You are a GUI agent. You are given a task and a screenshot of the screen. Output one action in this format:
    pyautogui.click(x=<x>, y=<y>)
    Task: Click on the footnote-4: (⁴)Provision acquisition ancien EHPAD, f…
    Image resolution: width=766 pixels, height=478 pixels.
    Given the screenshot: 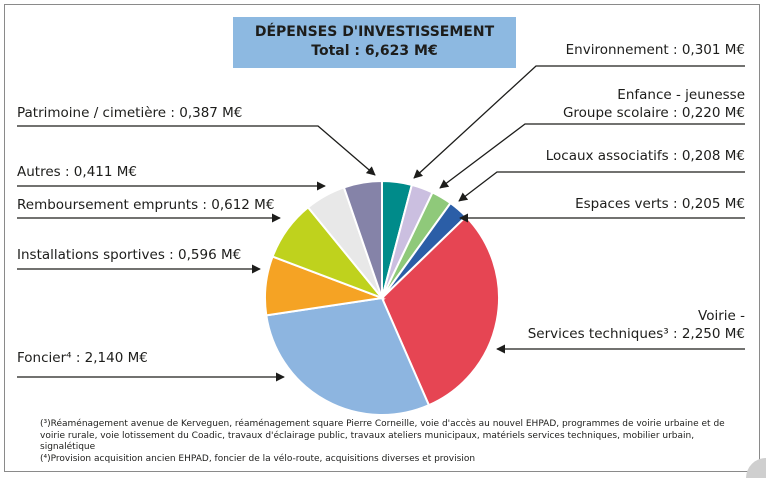 What is the action you would take?
    pyautogui.click(x=258, y=458)
    